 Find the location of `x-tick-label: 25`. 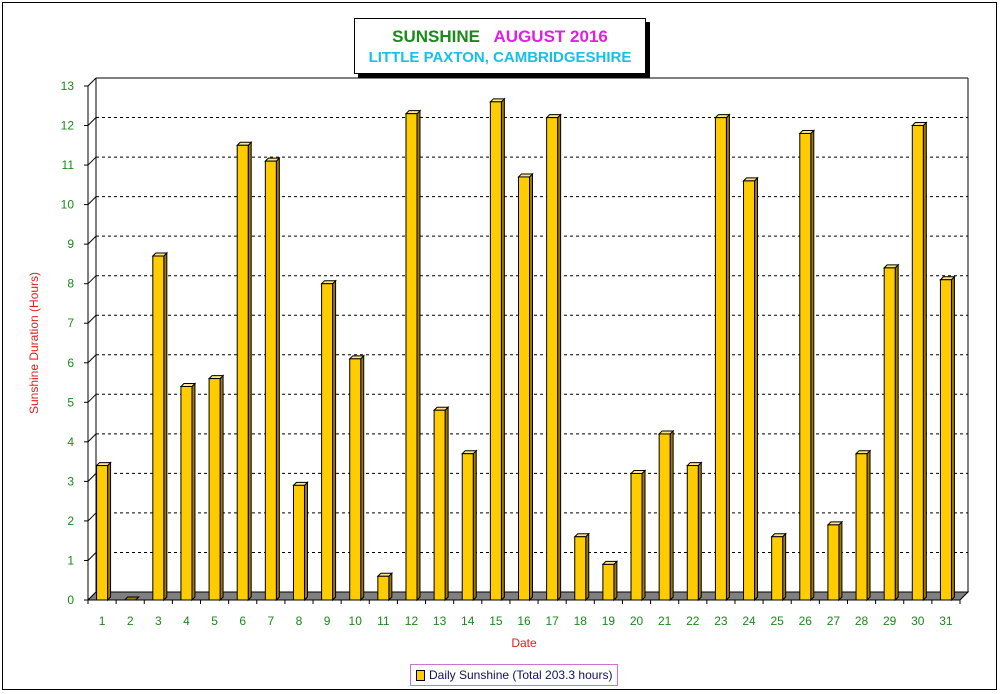

x-tick-label: 25 is located at coordinates (777, 621).